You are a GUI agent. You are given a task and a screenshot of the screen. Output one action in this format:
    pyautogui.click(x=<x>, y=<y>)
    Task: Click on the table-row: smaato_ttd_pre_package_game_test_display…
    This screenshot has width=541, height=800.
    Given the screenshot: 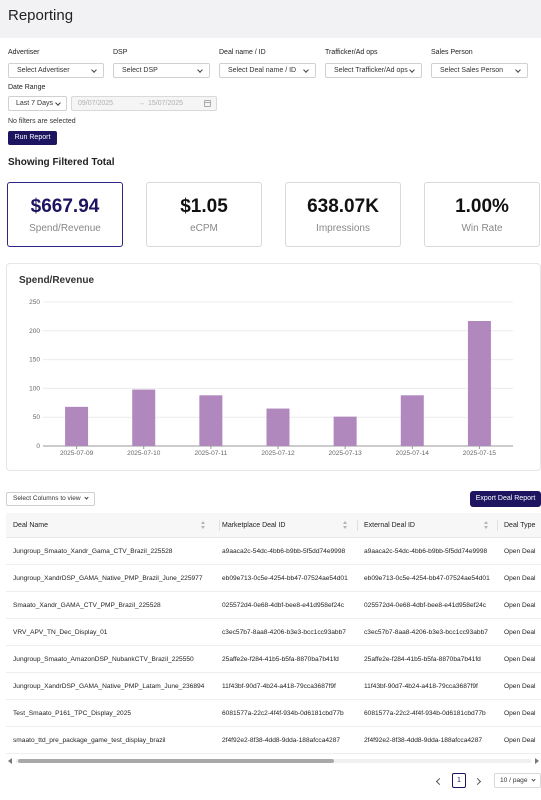 What is the action you would take?
    pyautogui.click(x=273, y=740)
    